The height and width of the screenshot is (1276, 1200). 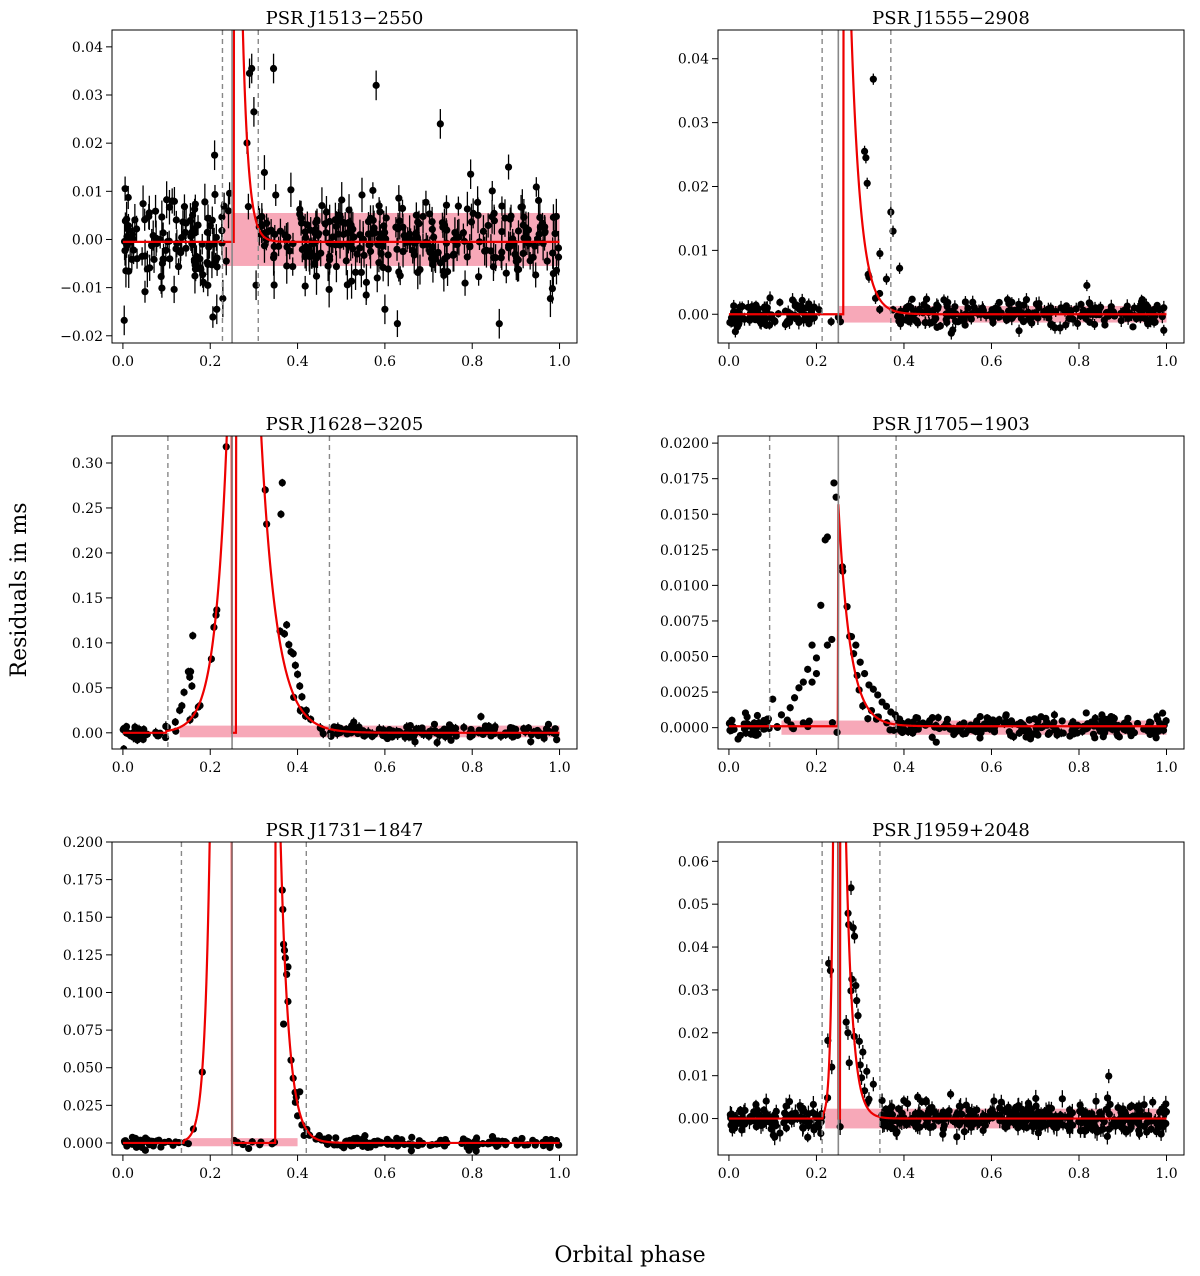 What do you see at coordinates (991, 362) in the screenshot?
I see `x-tick-label: 0.6` at bounding box center [991, 362].